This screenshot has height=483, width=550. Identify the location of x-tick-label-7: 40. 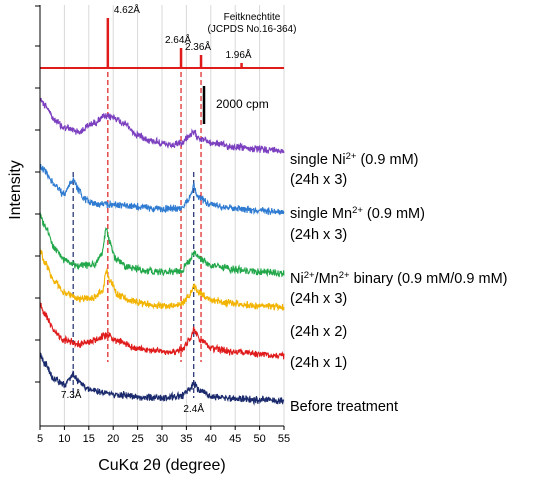
(211, 439).